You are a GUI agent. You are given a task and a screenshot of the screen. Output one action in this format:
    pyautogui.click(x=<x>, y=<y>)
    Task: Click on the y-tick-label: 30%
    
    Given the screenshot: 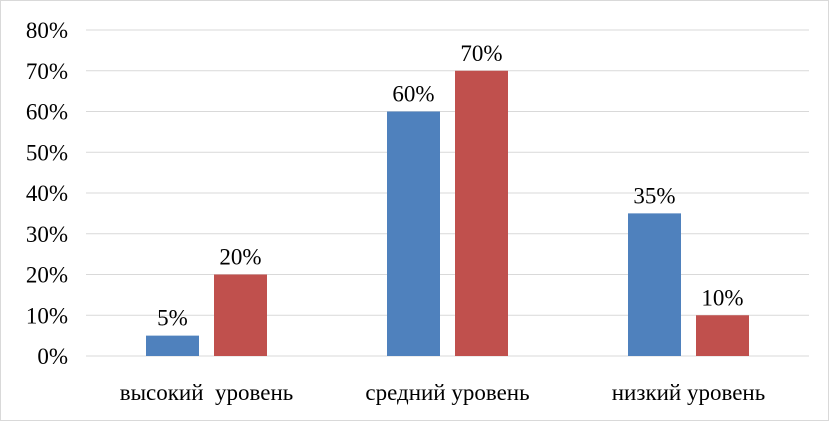 What is the action you would take?
    pyautogui.click(x=47, y=234)
    